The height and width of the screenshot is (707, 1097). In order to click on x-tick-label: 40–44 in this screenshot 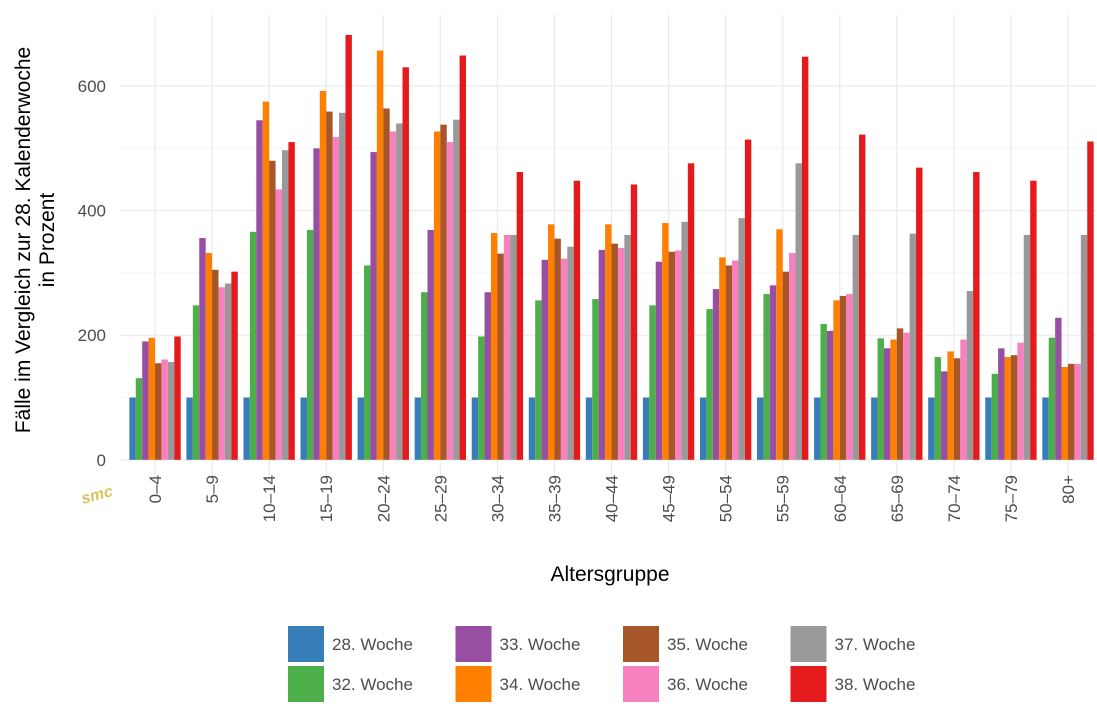, I will do `click(612, 498)`.